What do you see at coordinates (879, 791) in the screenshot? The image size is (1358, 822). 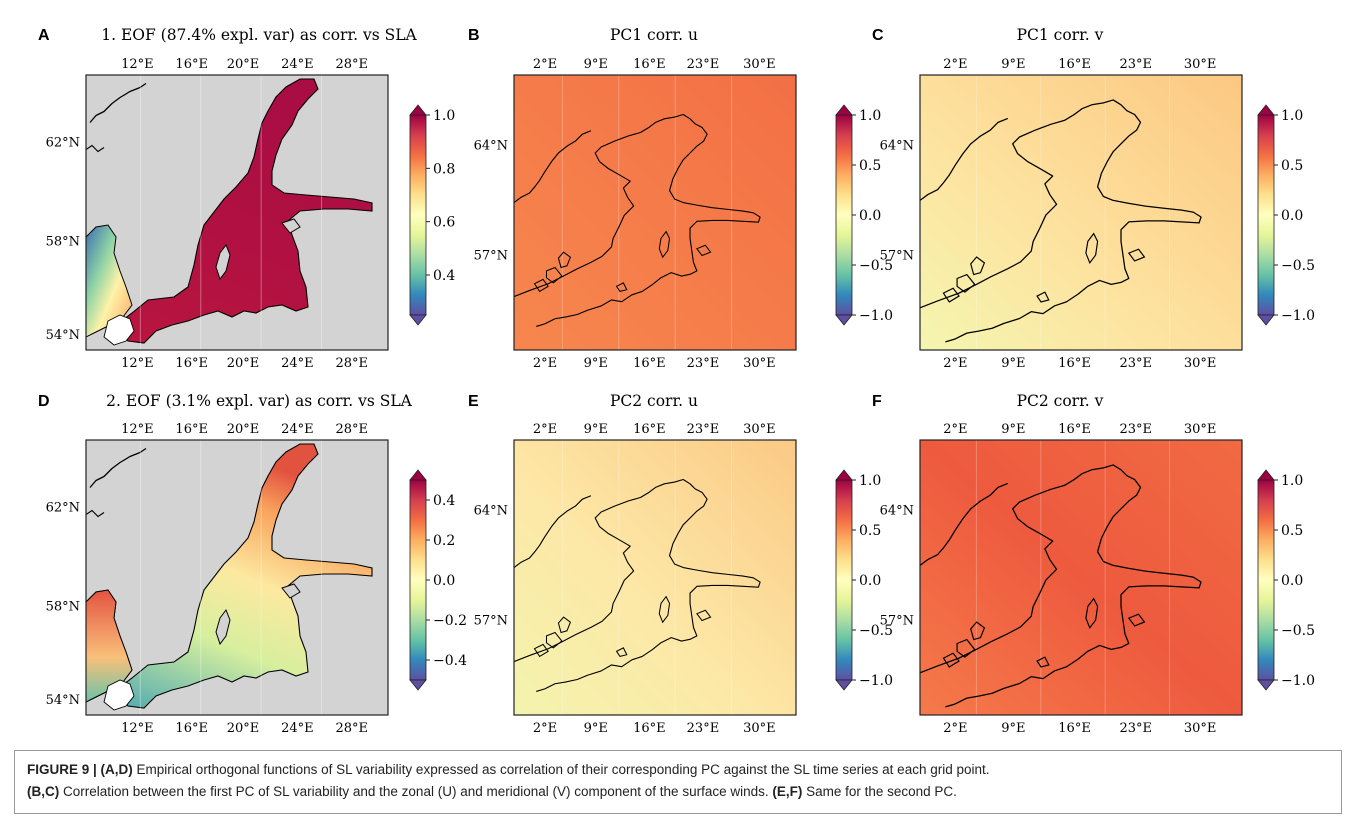 I see `caption-p3-text: Same for the second PC.` at bounding box center [879, 791].